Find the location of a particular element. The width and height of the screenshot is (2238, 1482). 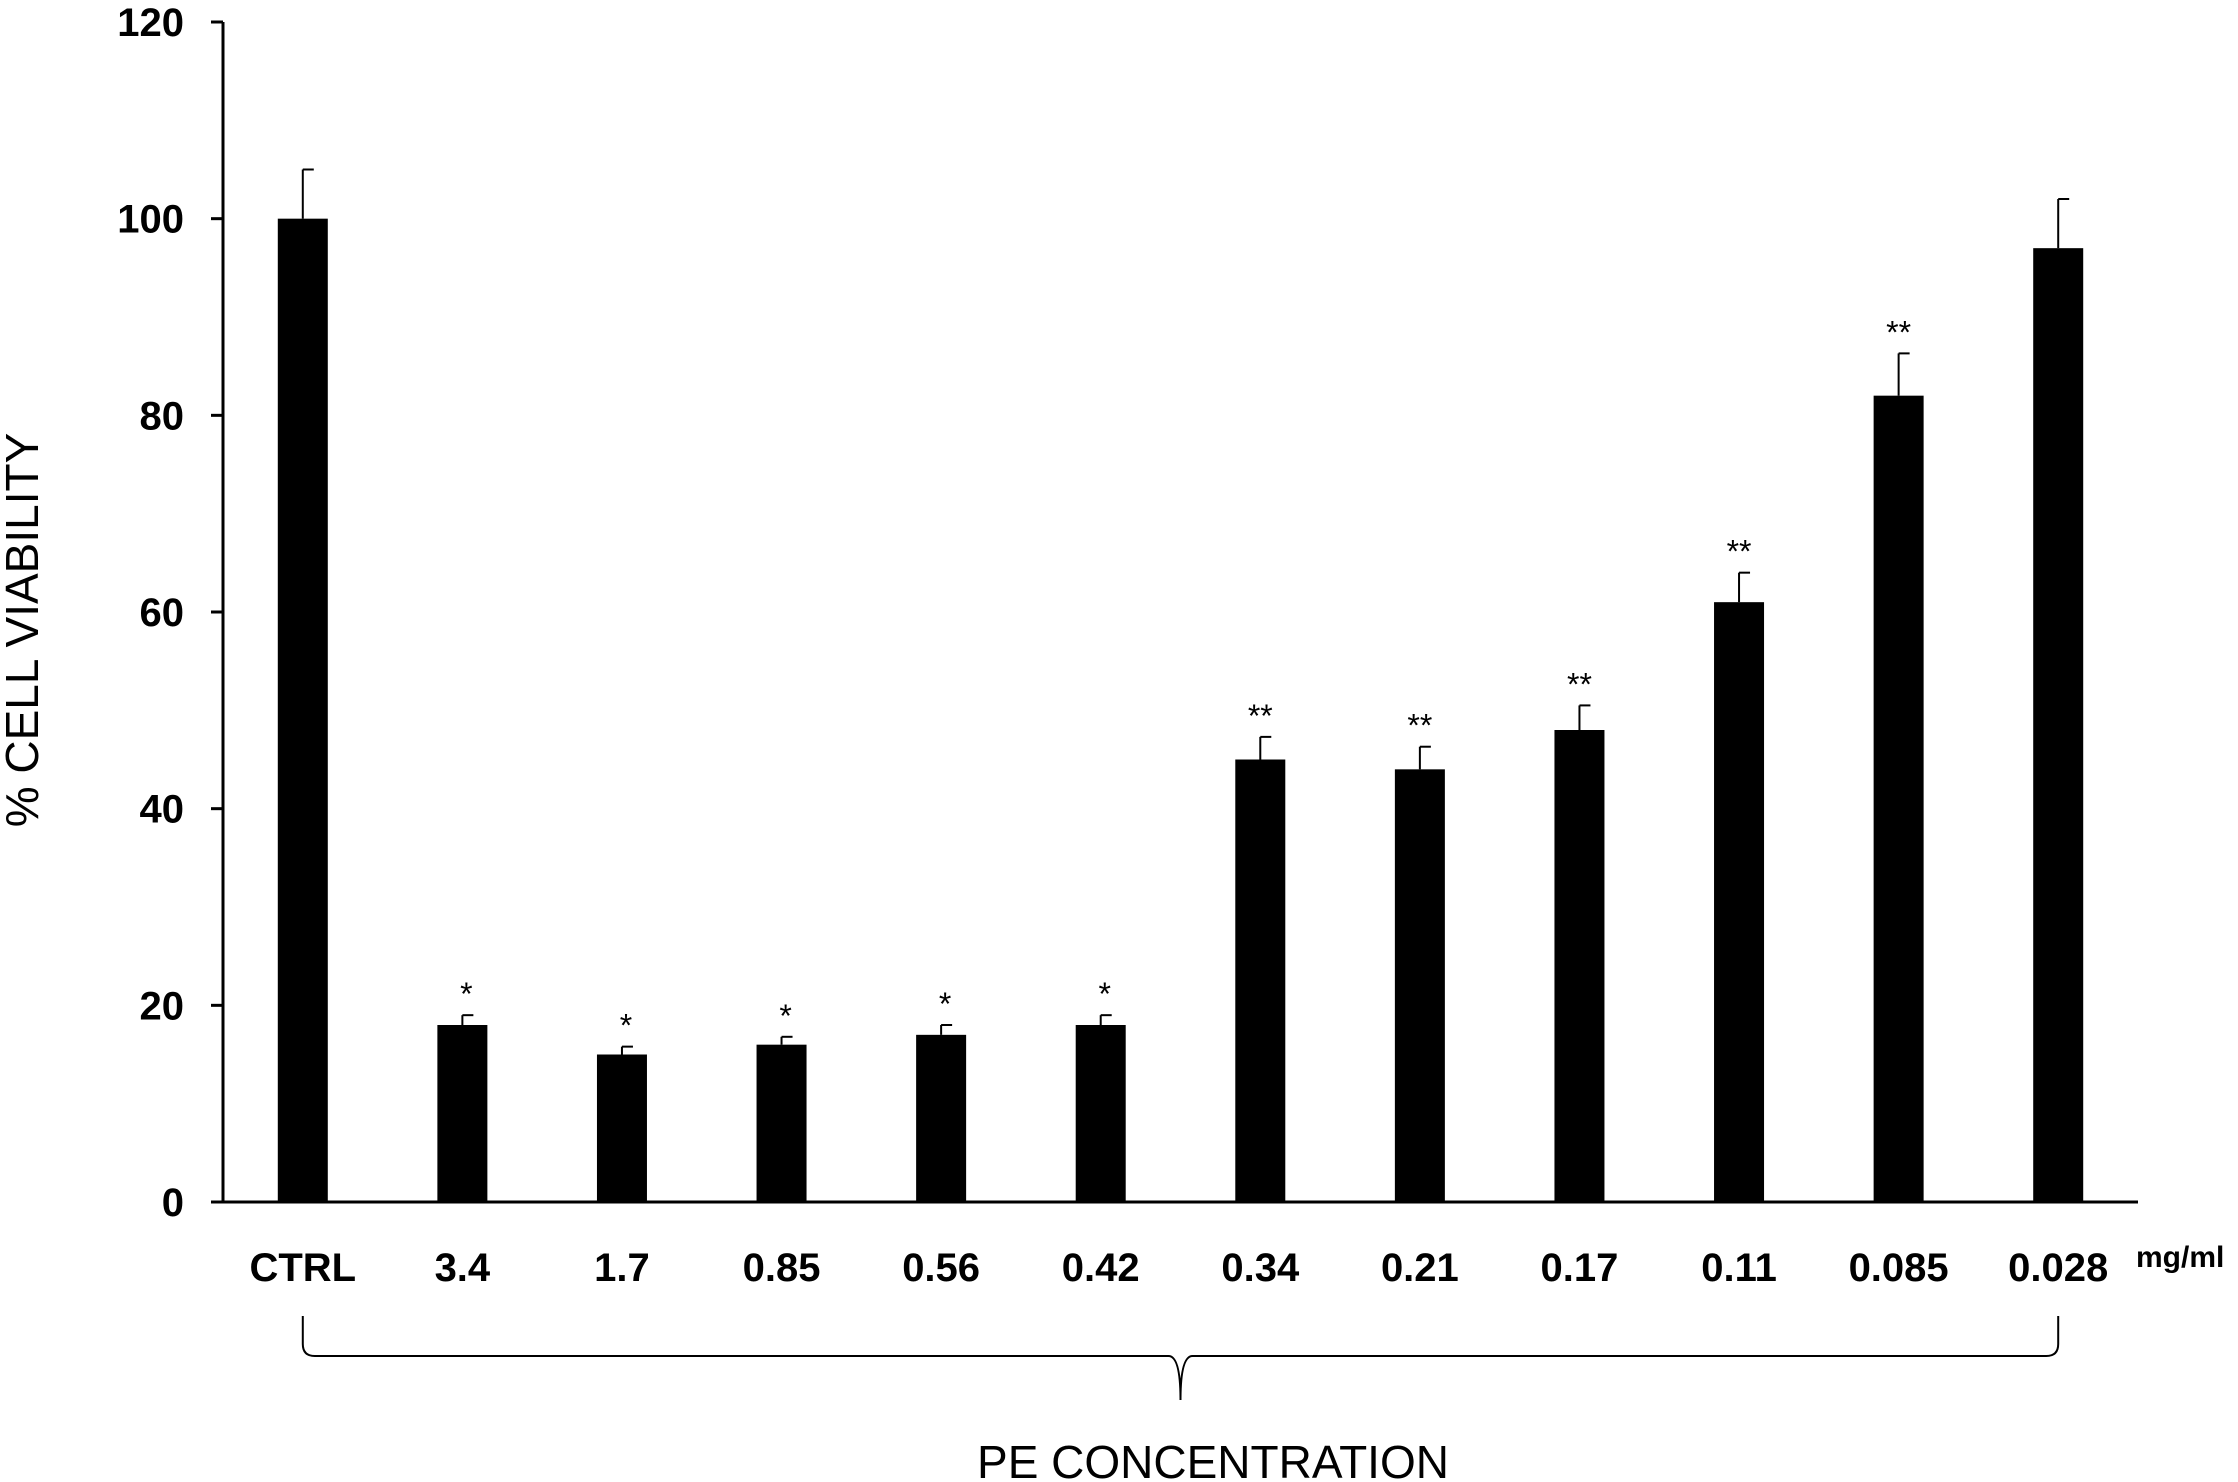

x-tick-label: 1.7 is located at coordinates (622, 1268).